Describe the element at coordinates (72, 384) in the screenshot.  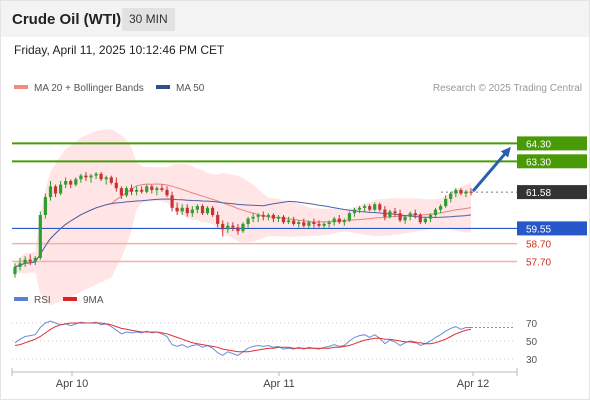
I see `x-tick-label: Apr 10` at that location.